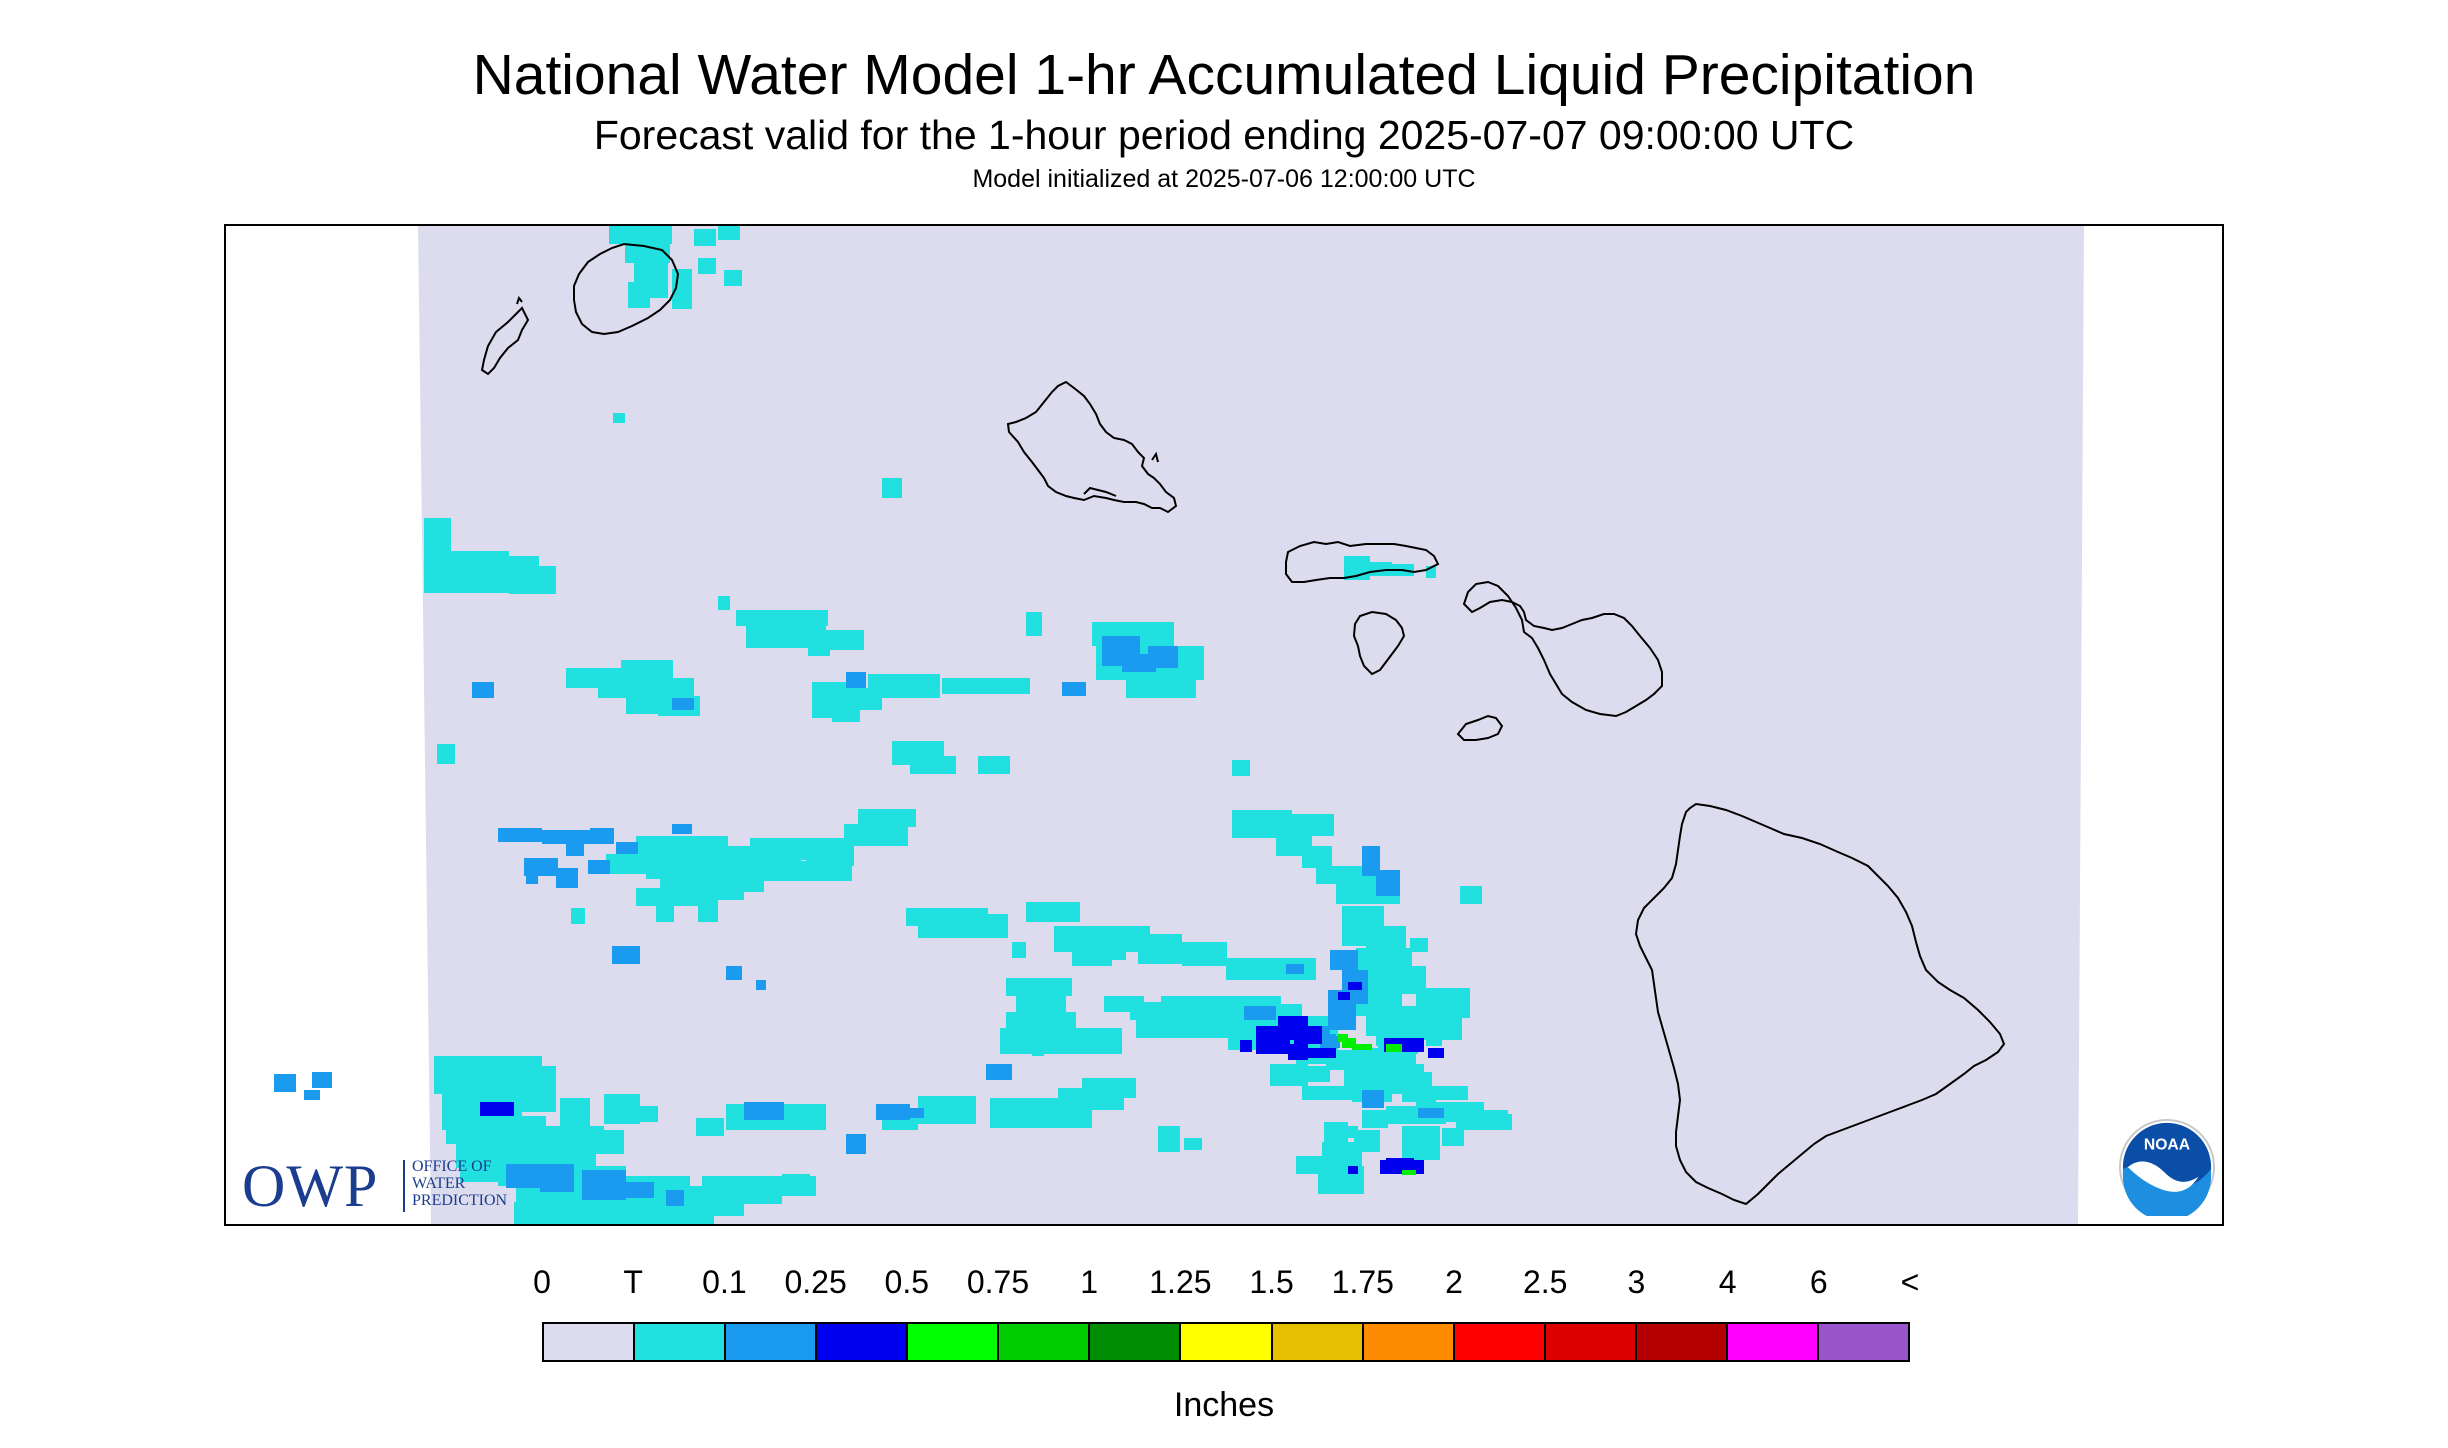 The width and height of the screenshot is (2448, 1448). I want to click on legend-tick-label: 1.75, so click(1362, 1282).